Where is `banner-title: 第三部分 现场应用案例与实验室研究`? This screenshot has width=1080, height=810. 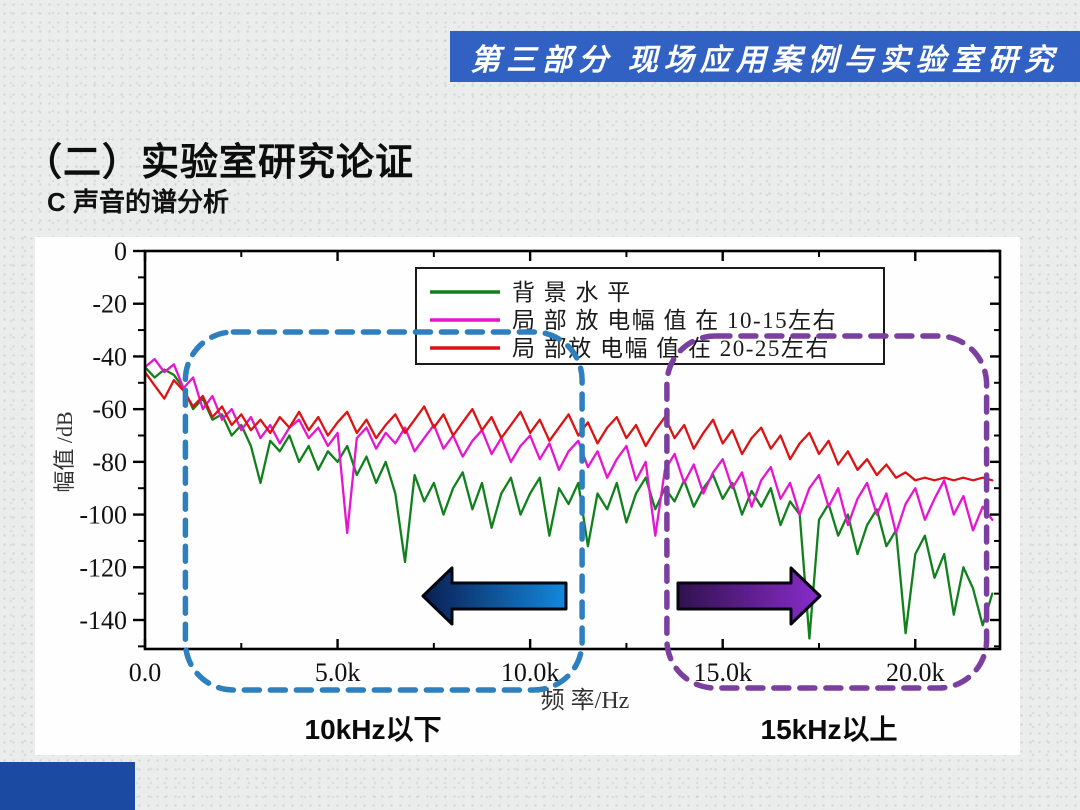 banner-title: 第三部分 现场应用案例与实验室研究 is located at coordinates (765, 60).